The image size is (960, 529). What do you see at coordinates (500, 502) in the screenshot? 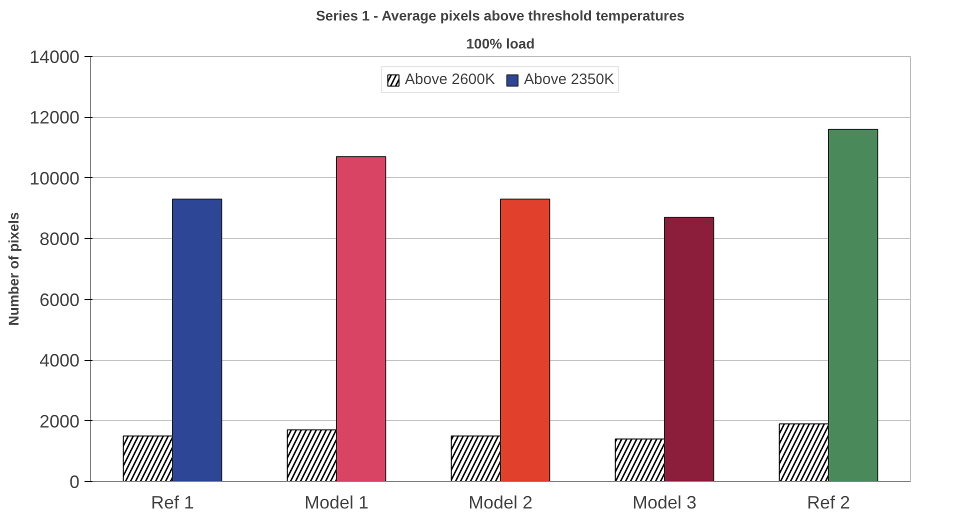
I see `x-tick-label: Model 2` at bounding box center [500, 502].